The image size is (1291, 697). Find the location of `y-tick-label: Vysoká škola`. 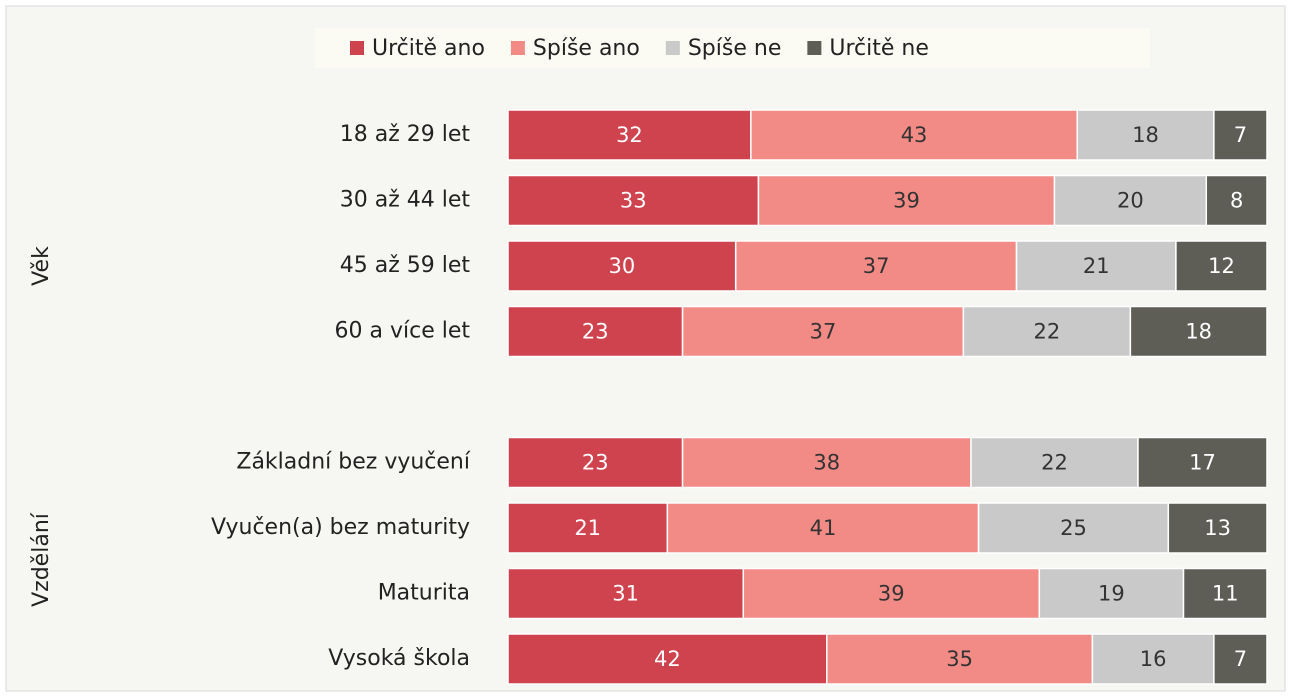

y-tick-label: Vysoká škola is located at coordinates (399, 658).